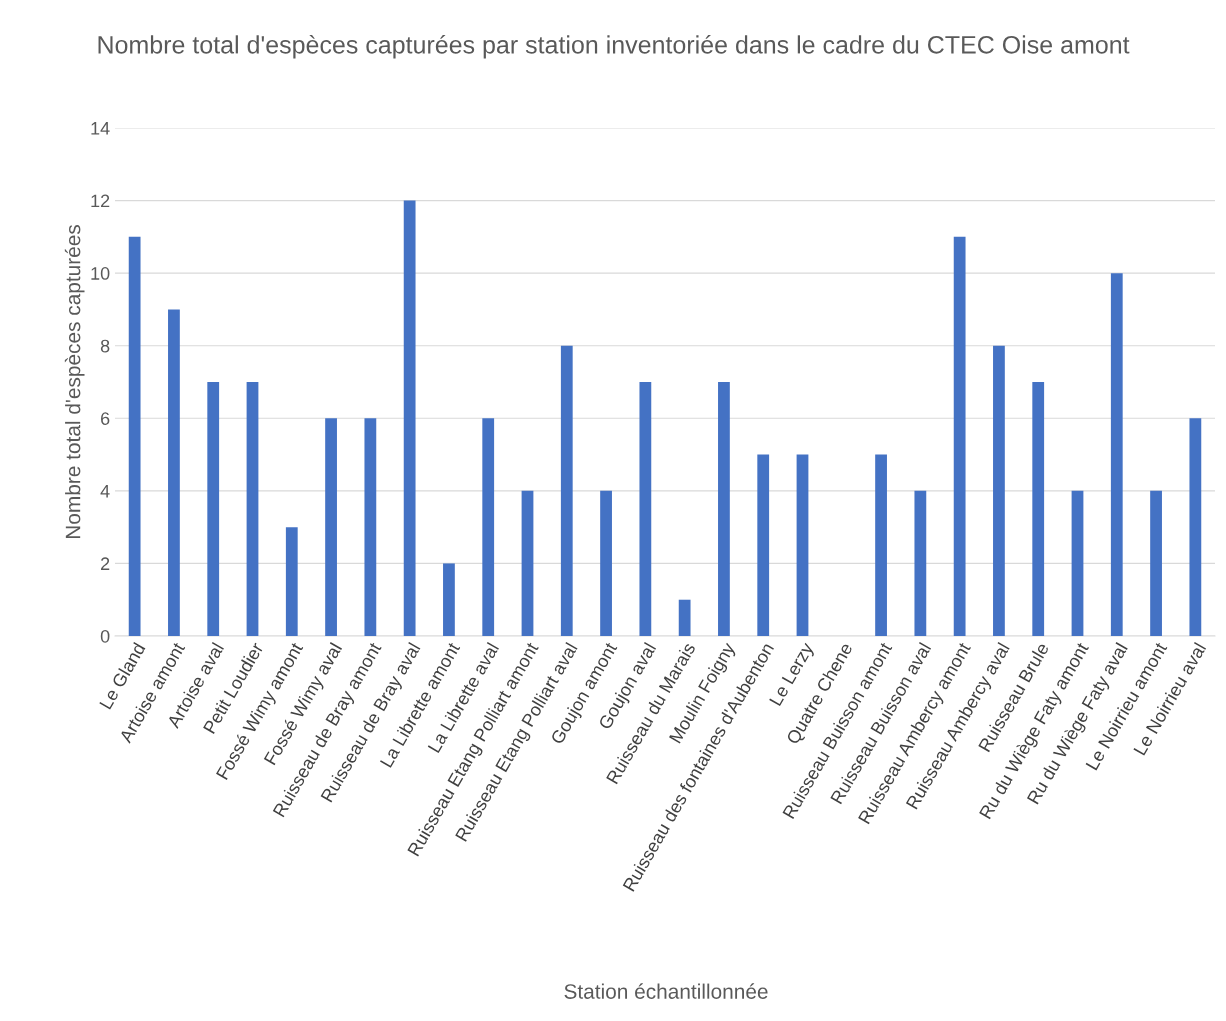 This screenshot has height=1021, width=1226. Describe the element at coordinates (100, 273) in the screenshot. I see `y-tick-label: 10` at that location.